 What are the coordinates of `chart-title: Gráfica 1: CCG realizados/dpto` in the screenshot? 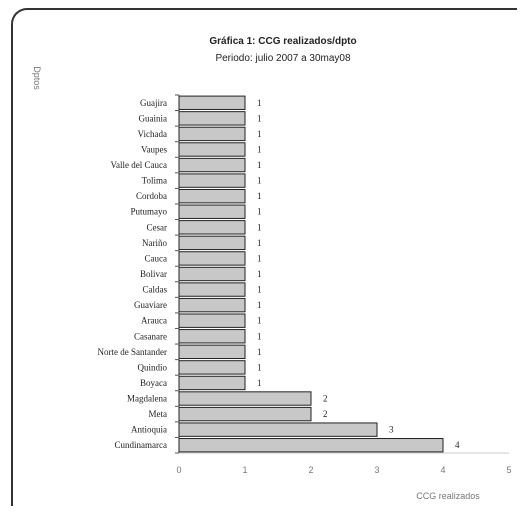 It's located at (282, 41).